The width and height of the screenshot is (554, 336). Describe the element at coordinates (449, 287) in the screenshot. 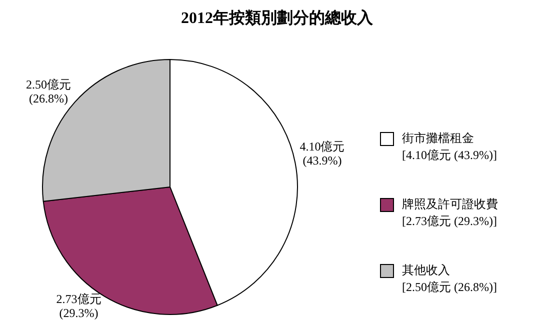

I see `text: [2.50億元 (26.8%)]` at that location.